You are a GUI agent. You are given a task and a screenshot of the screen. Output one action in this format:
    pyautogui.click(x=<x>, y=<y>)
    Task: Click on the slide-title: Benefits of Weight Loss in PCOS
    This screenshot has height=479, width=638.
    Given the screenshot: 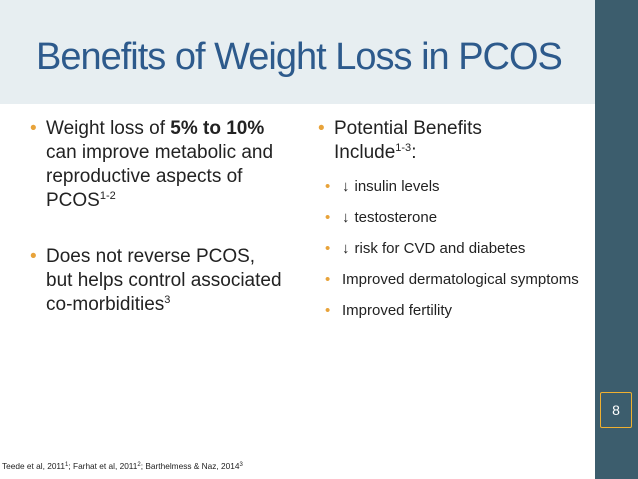 What is the action you would take?
    pyautogui.click(x=299, y=57)
    